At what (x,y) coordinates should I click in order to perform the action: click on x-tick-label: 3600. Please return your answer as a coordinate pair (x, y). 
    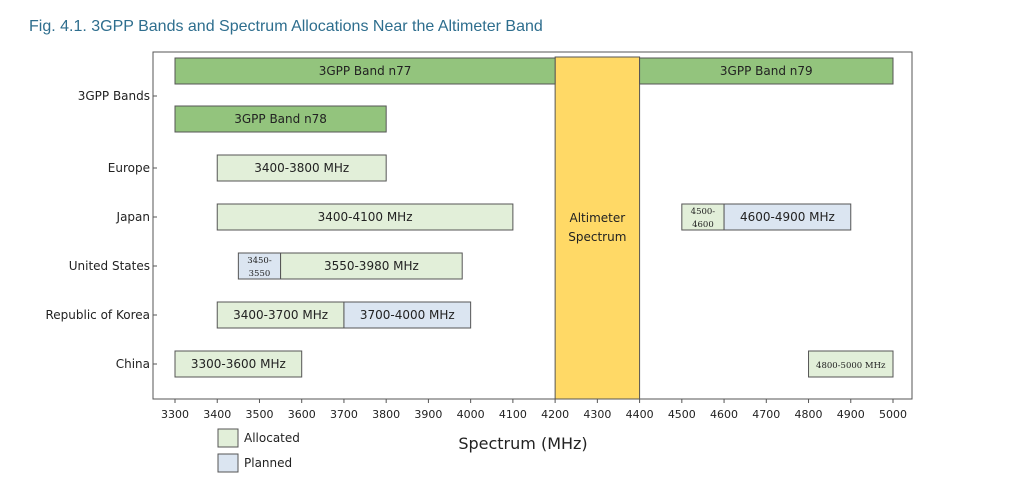
    Looking at the image, I should click on (302, 414).